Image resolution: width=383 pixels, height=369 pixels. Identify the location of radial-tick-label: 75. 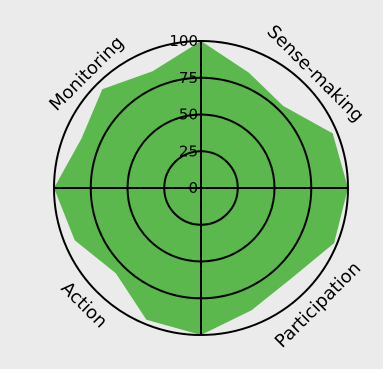
(188, 78).